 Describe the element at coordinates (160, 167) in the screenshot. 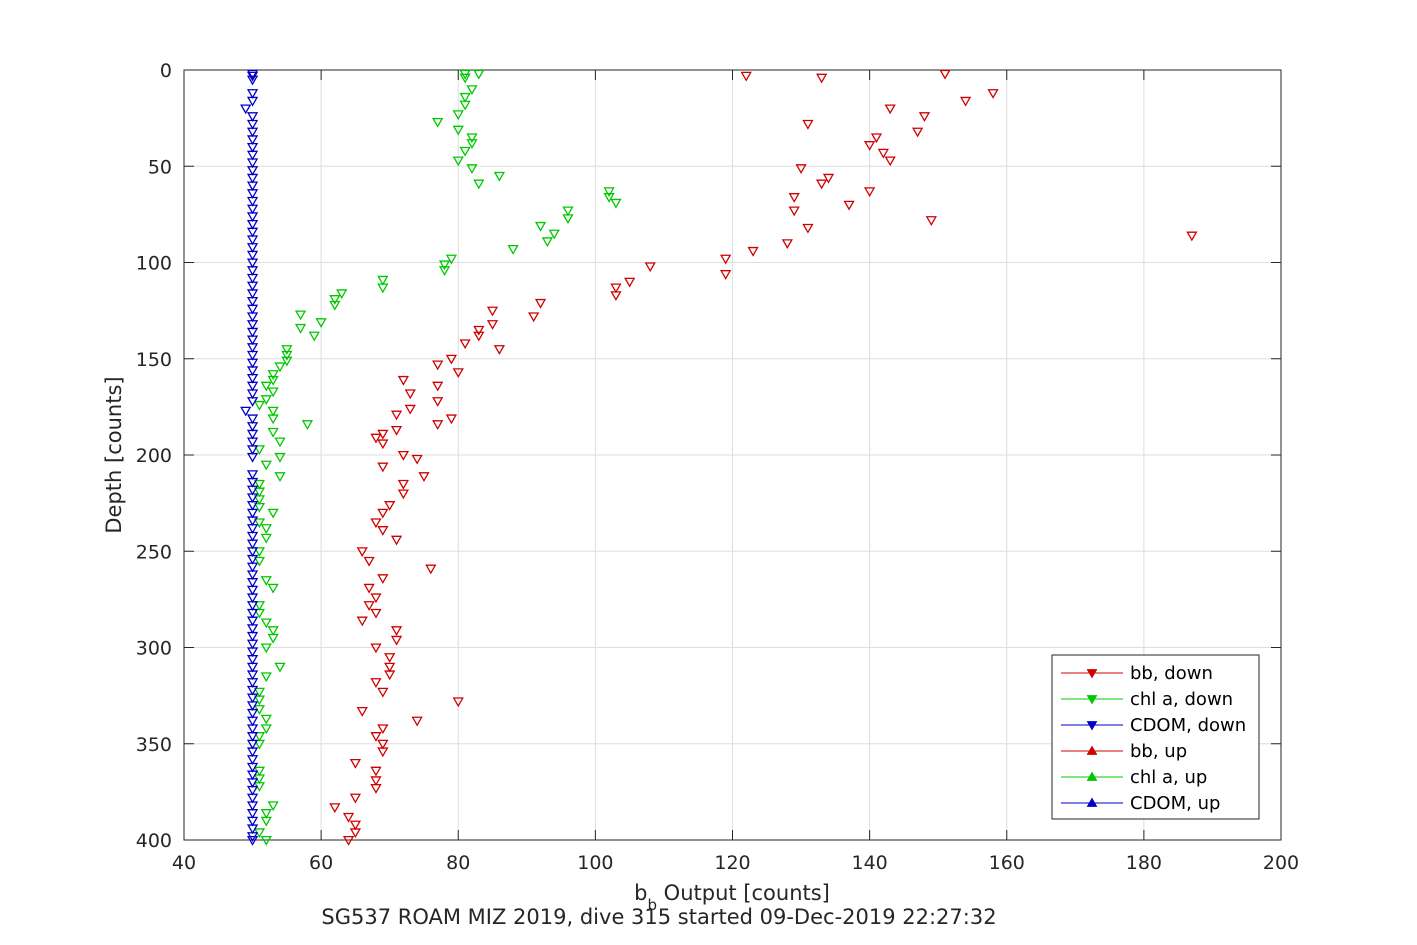

I see `y-tick-label: 50` at that location.